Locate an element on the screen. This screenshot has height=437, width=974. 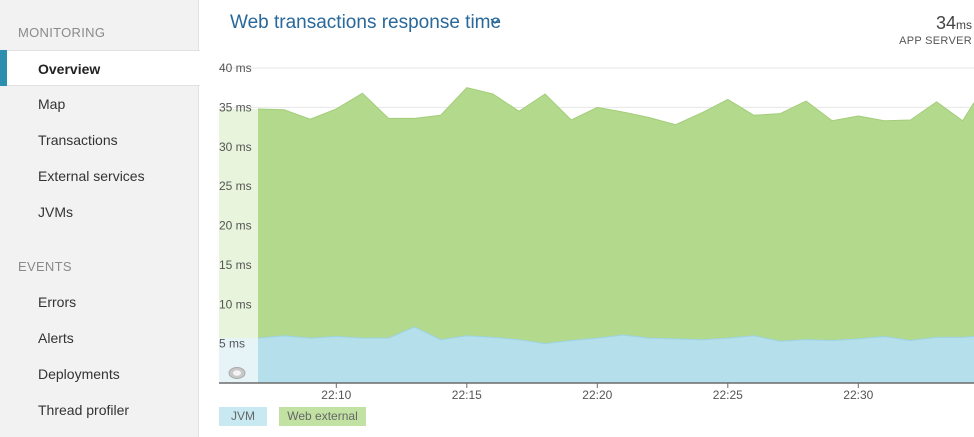
x-tick-label: 22:15 is located at coordinates (467, 395).